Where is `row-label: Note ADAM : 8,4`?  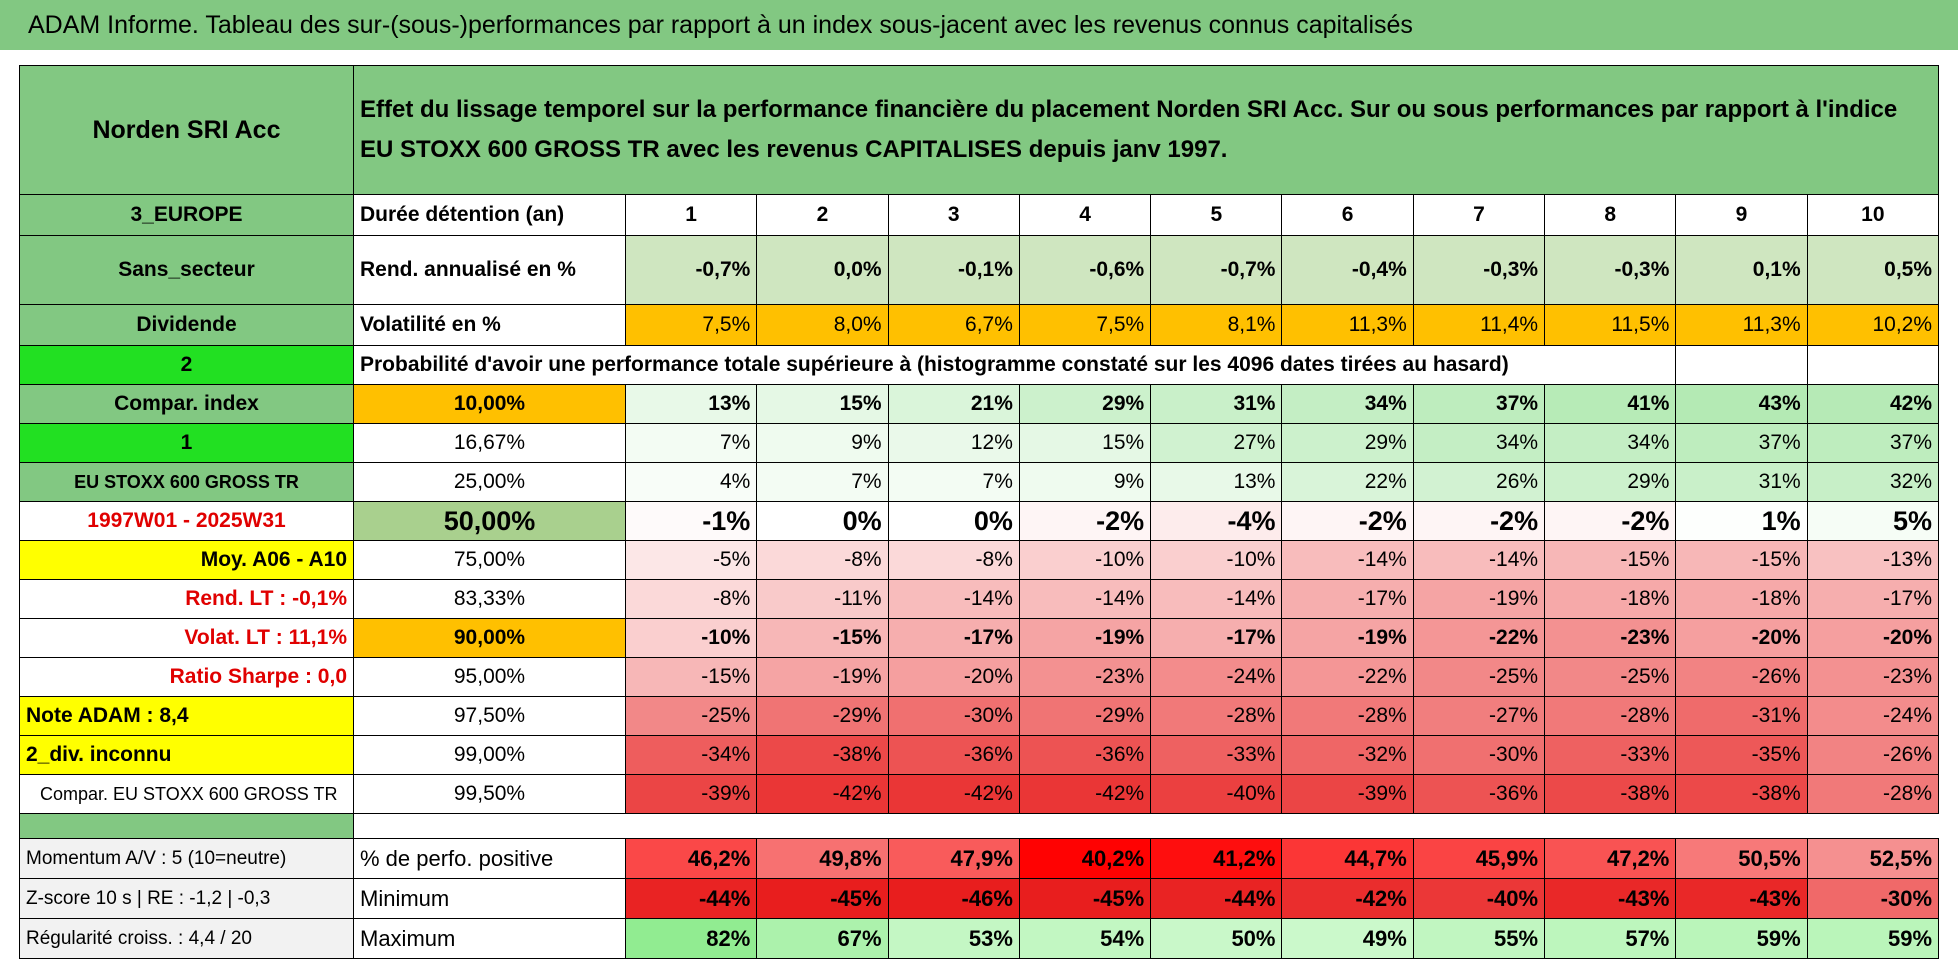
row-label: Note ADAM : 8,4 is located at coordinates (186, 716).